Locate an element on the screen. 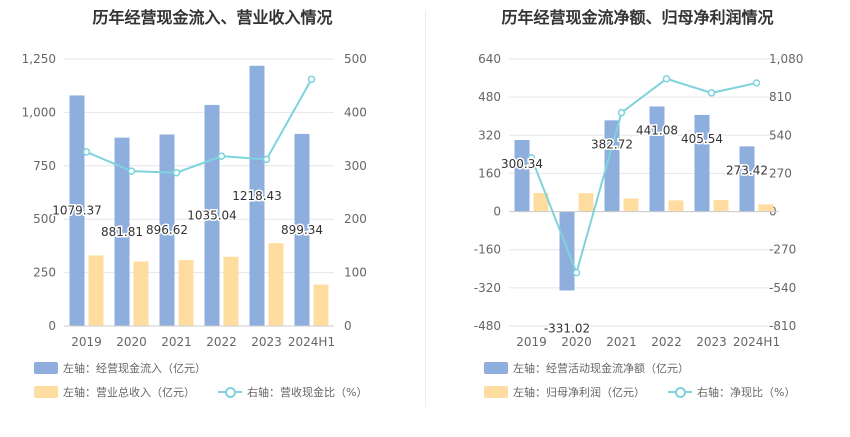 This screenshot has height=437, width=850. data-label: 405.54 is located at coordinates (702, 139).